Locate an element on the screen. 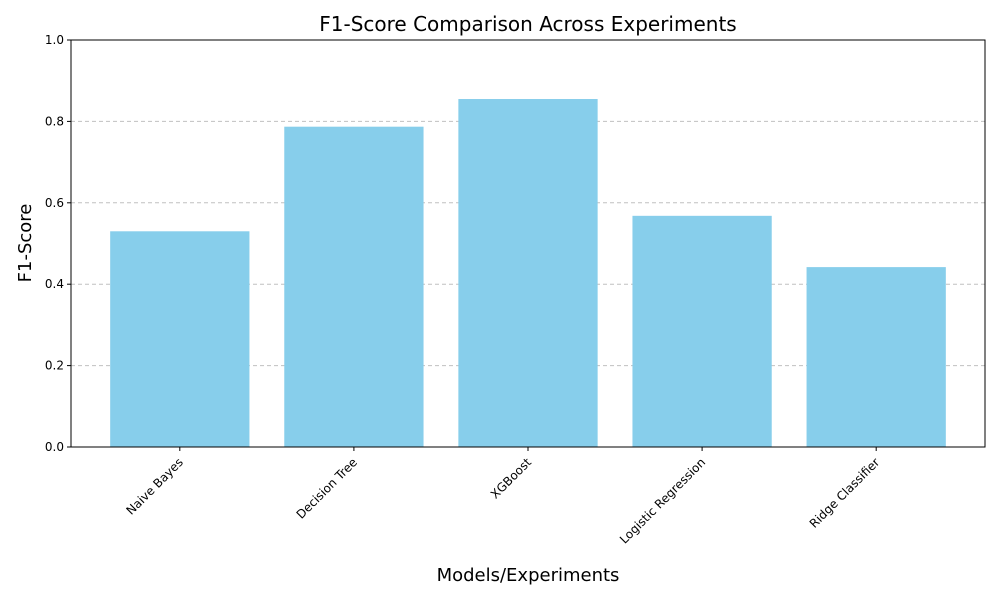 This screenshot has width=1000, height=600. y-tick-label-3: 0.6 is located at coordinates (54, 203).